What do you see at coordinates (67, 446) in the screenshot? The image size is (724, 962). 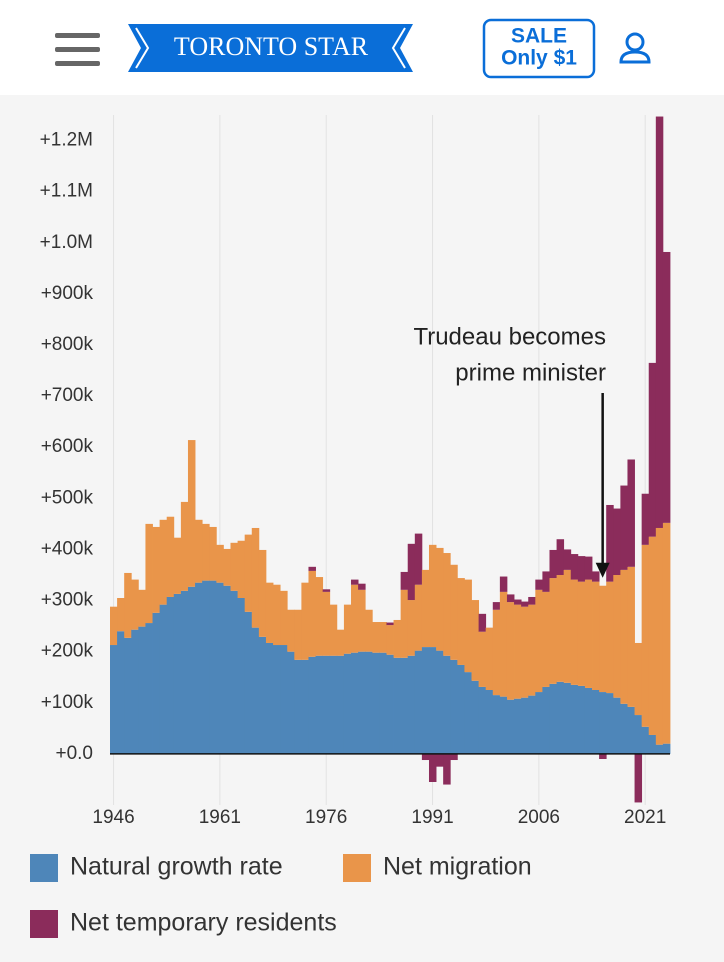 I see `y-tick-label: +600k` at bounding box center [67, 446].